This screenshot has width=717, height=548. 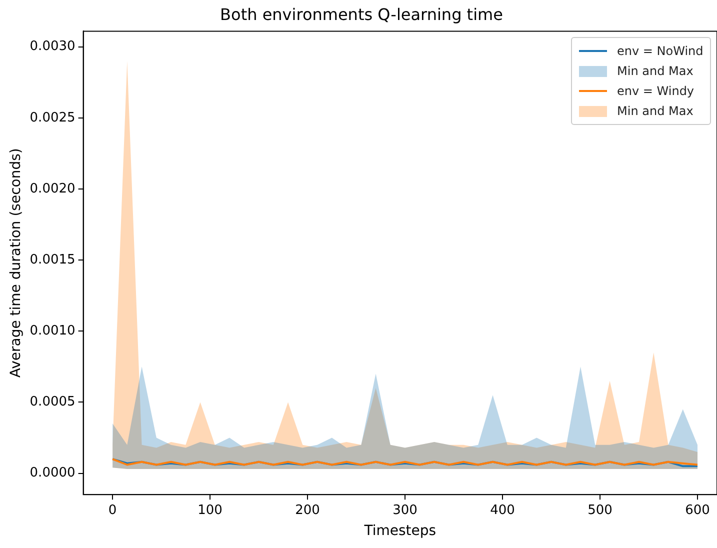 What do you see at coordinates (53, 260) in the screenshot?
I see `y-tick-label: 0.0015` at bounding box center [53, 260].